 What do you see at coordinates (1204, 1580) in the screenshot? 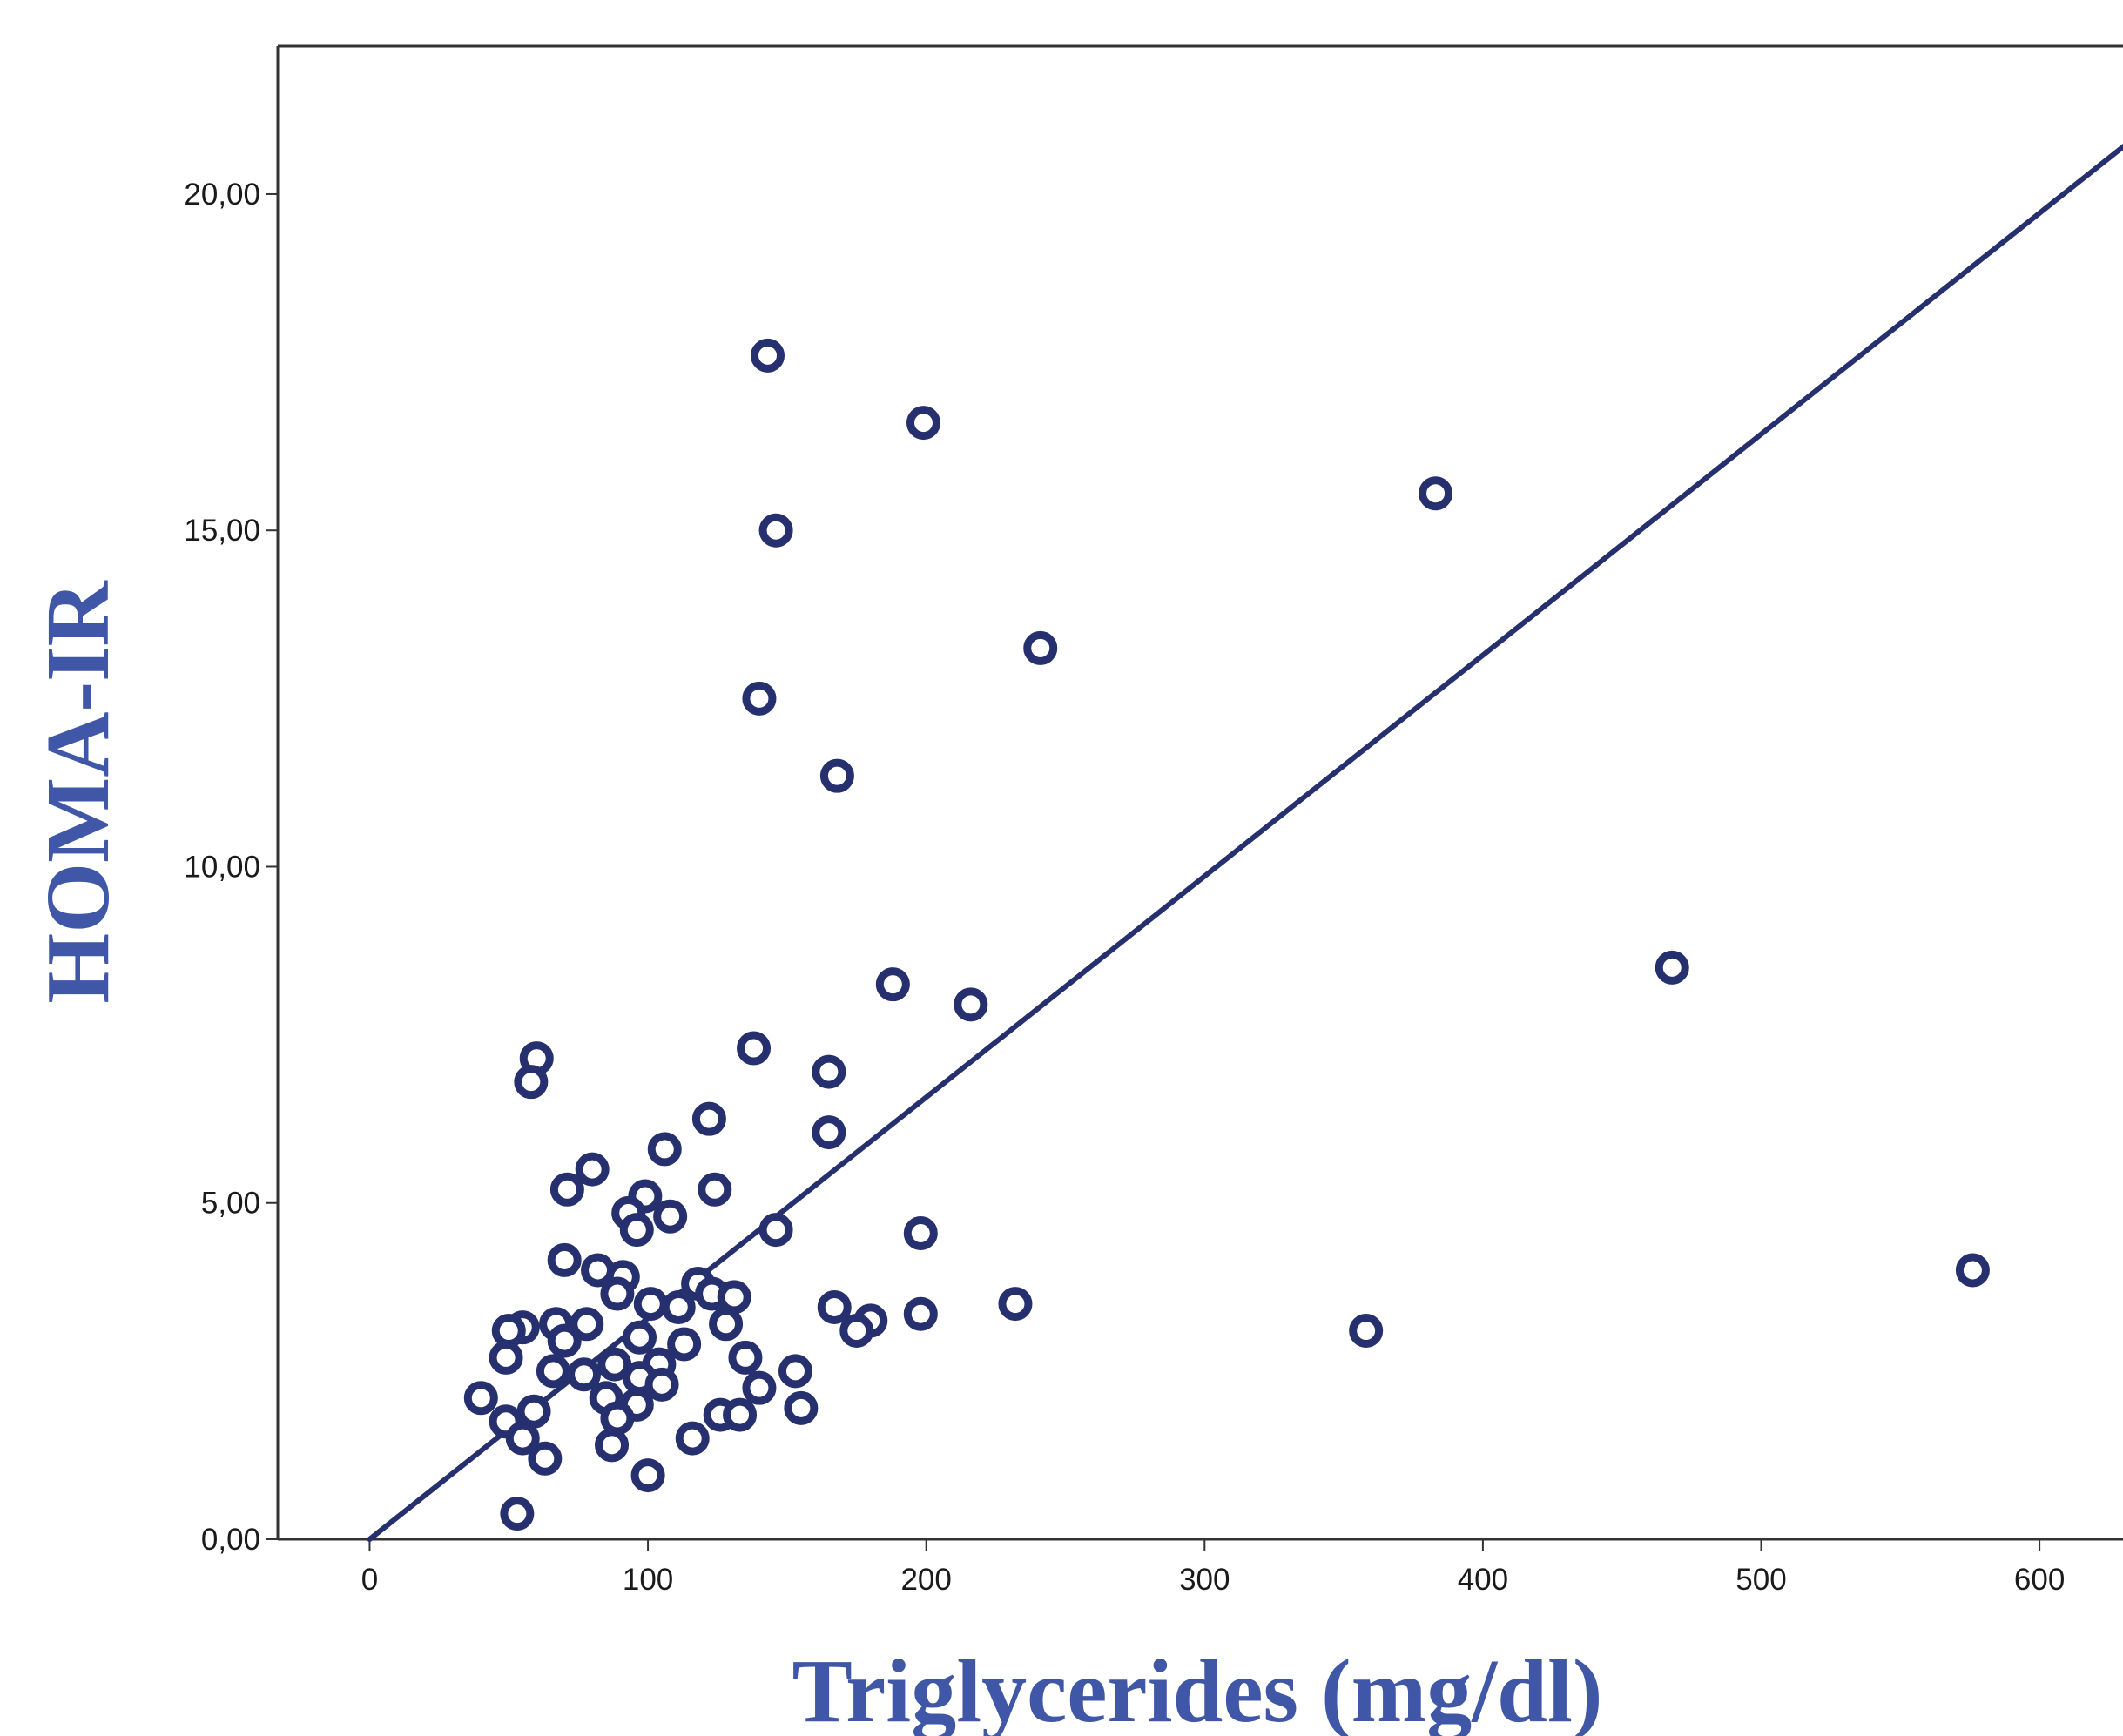
I see `x-tick-label: 300` at bounding box center [1204, 1580].